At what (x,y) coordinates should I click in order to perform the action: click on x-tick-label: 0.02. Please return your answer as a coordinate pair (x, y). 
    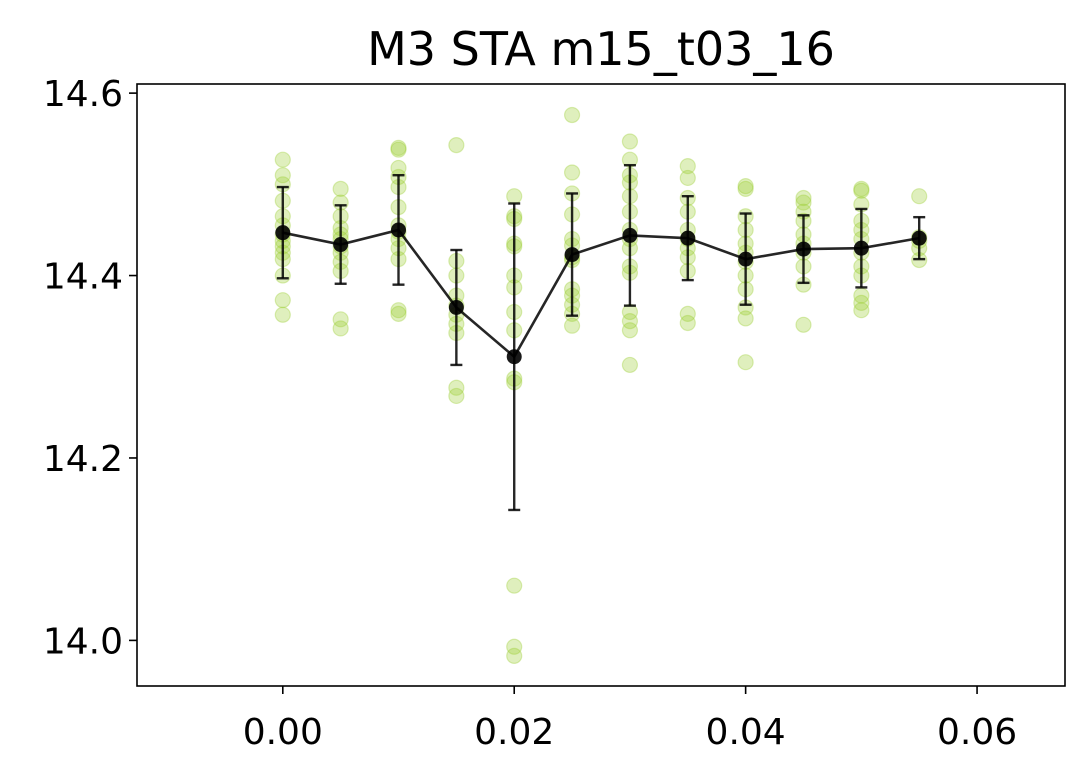
    Looking at the image, I should click on (514, 732).